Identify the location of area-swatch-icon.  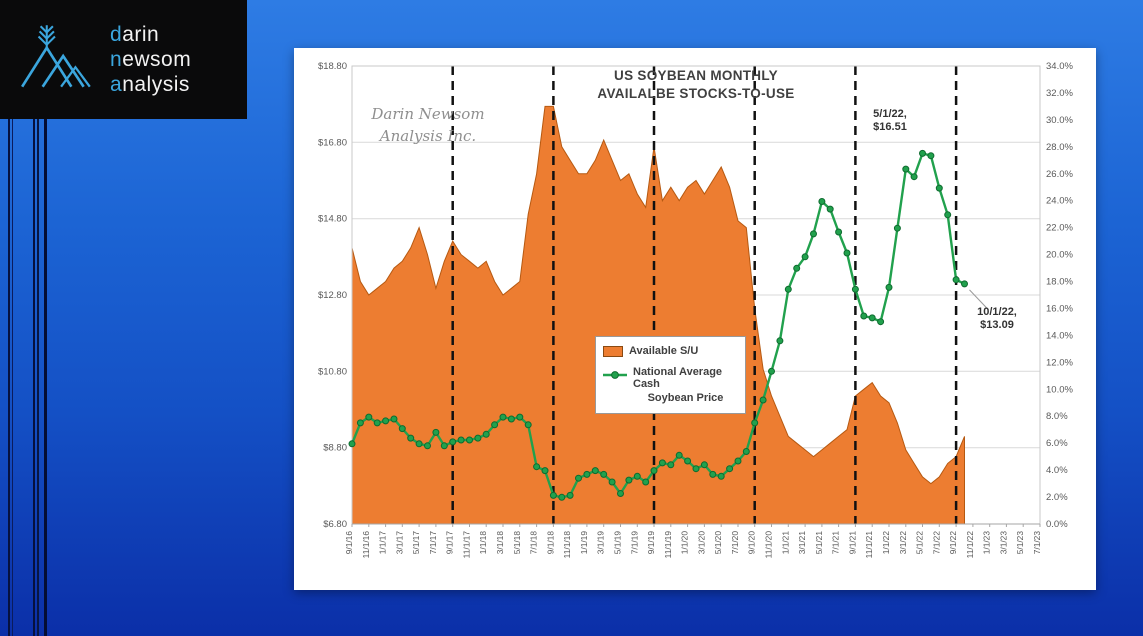
(613, 351).